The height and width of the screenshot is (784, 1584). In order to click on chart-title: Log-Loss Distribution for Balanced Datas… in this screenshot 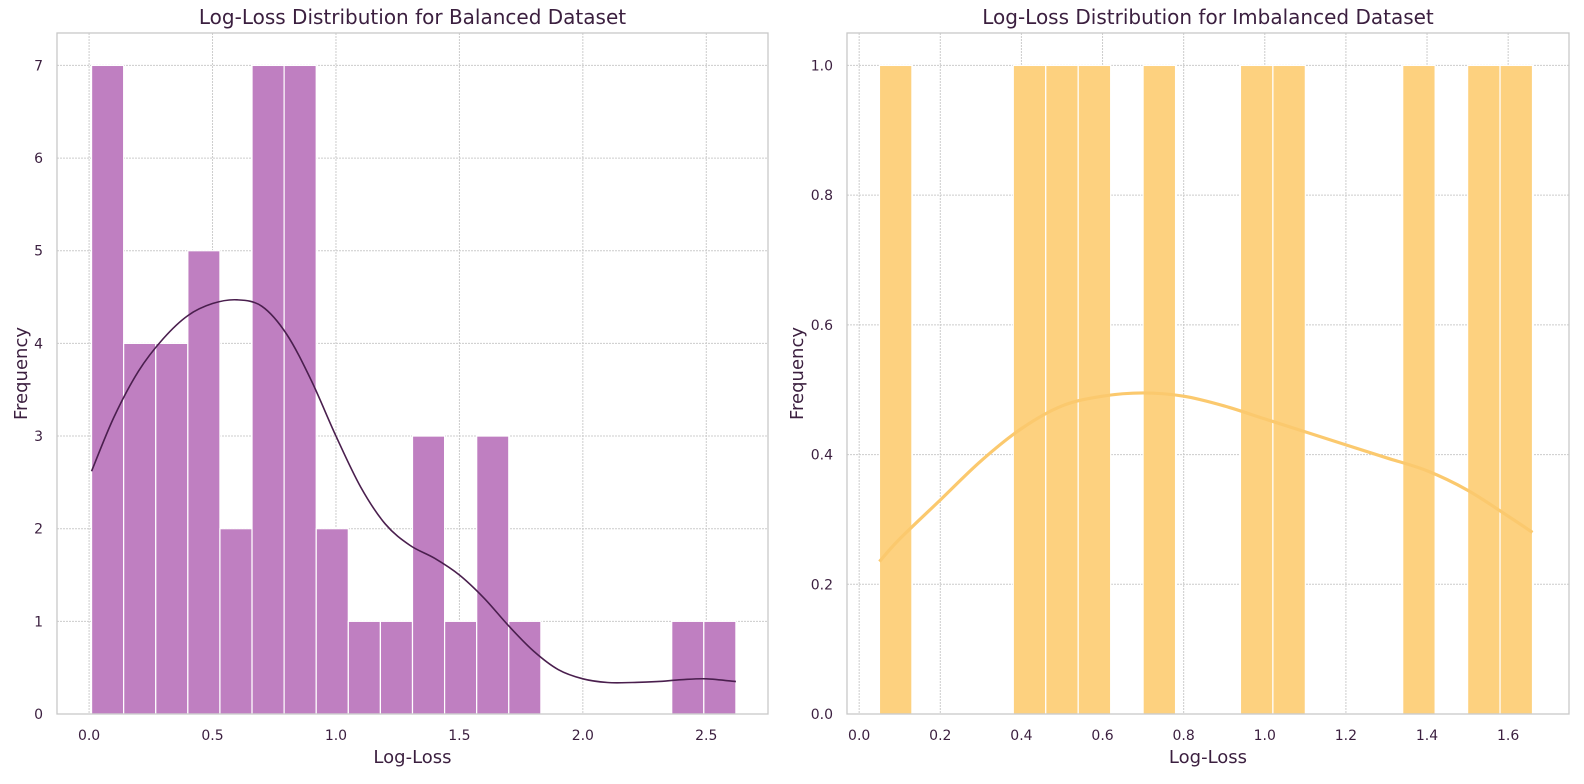, I will do `click(412, 17)`.